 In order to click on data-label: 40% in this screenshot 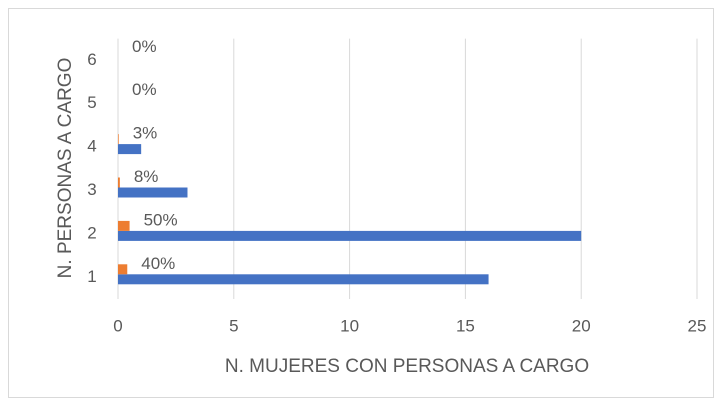, I will do `click(158, 263)`.